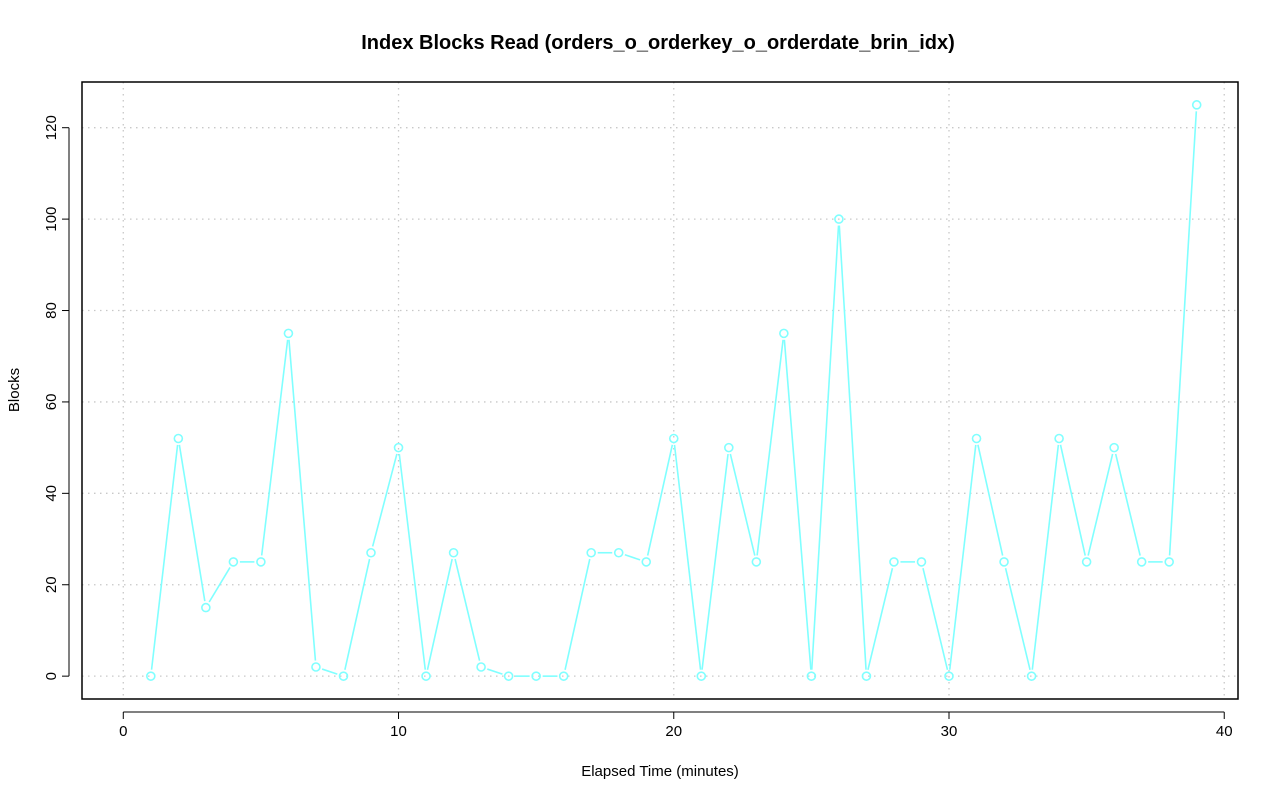  Describe the element at coordinates (51, 127) in the screenshot. I see `y-tick-label: 120` at that location.